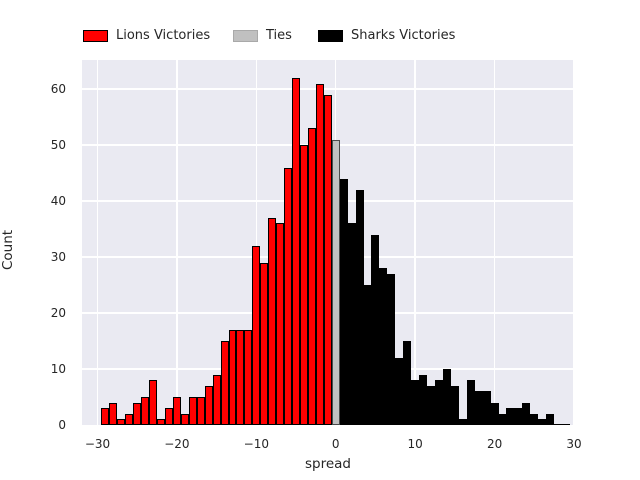  I want to click on legend-item-sharks: Sharks Victories, so click(386, 36).